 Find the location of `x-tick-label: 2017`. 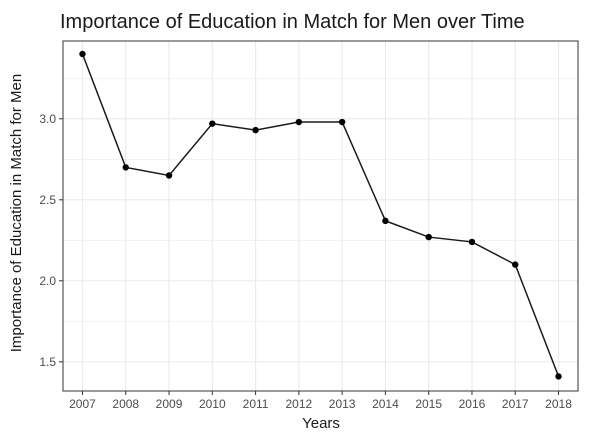

x-tick-label: 2017 is located at coordinates (515, 404).